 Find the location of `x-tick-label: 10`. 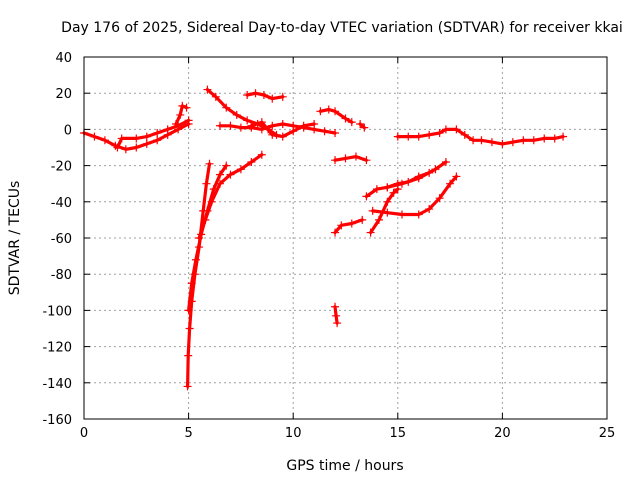

x-tick-label: 10 is located at coordinates (293, 433).